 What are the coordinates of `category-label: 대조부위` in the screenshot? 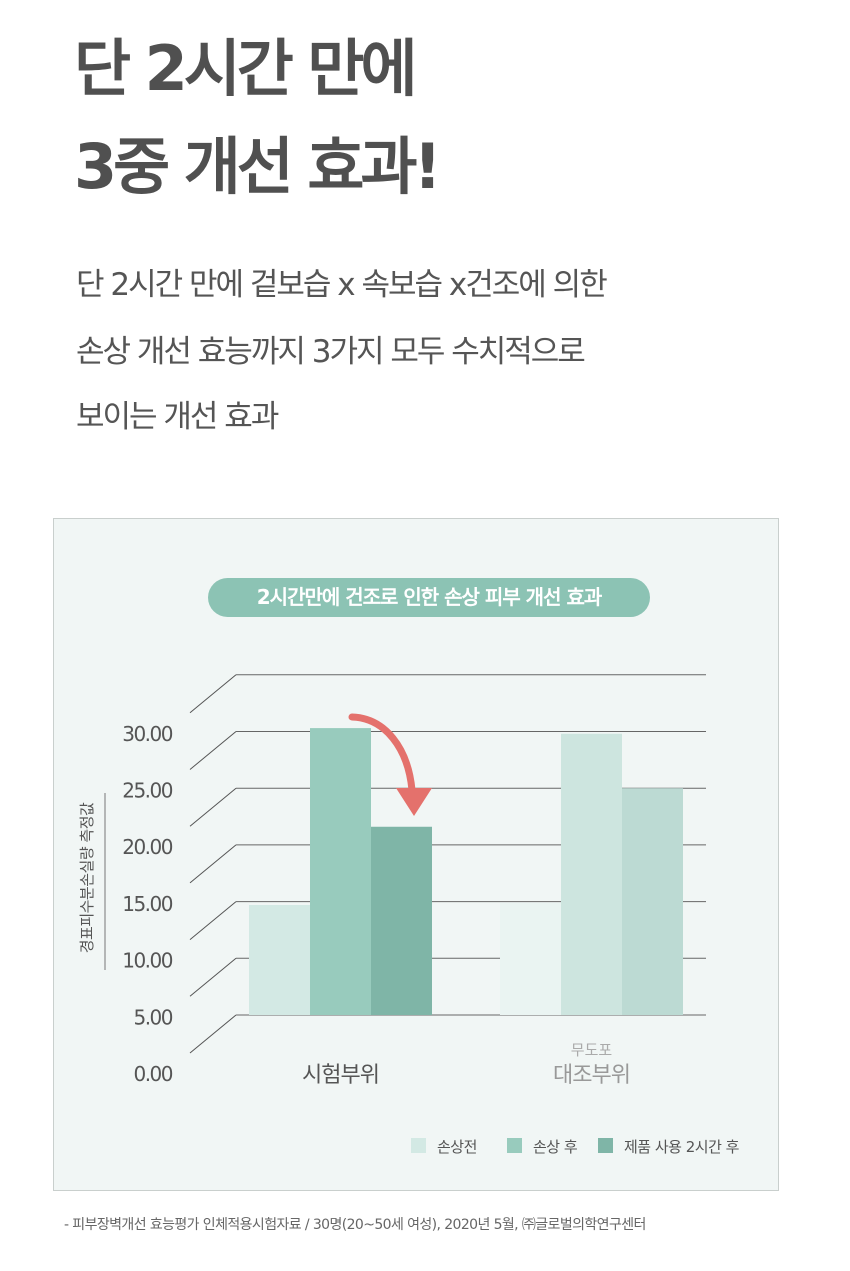 It's located at (591, 1075).